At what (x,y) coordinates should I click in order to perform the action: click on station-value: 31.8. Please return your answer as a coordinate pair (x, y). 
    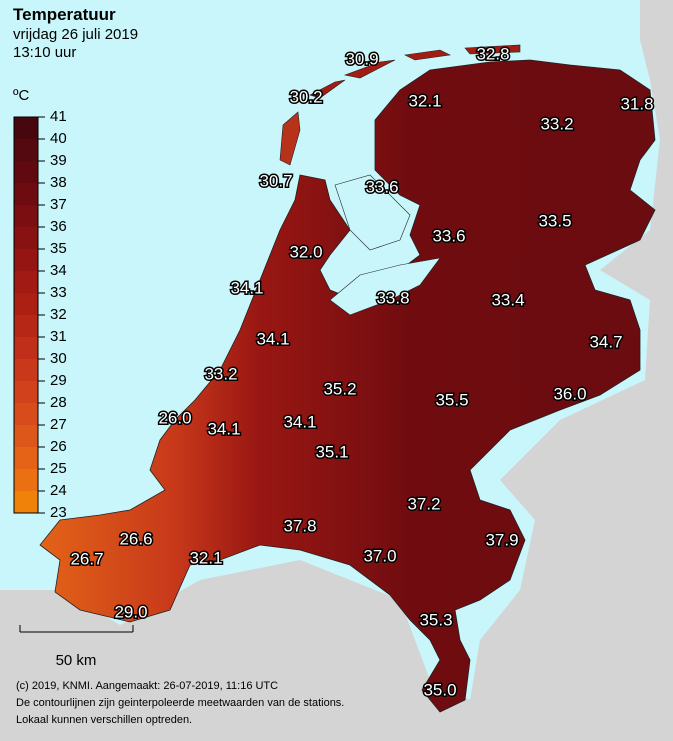
    Looking at the image, I should click on (636, 103).